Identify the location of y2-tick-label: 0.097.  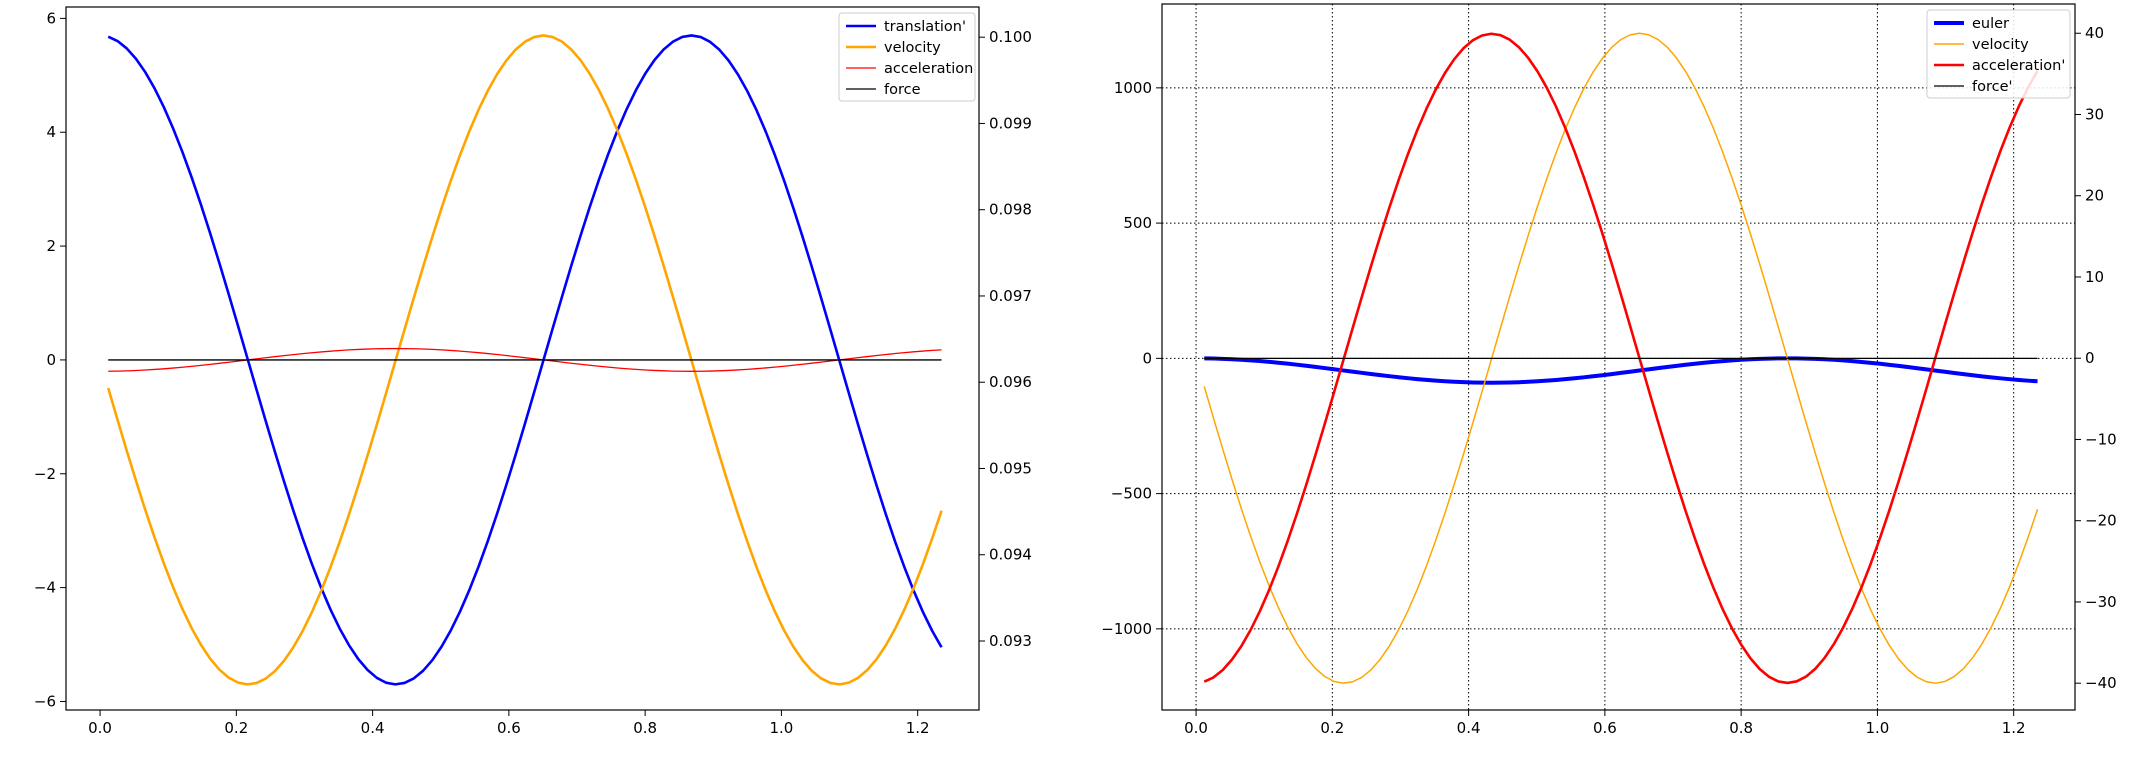
(1010, 296).